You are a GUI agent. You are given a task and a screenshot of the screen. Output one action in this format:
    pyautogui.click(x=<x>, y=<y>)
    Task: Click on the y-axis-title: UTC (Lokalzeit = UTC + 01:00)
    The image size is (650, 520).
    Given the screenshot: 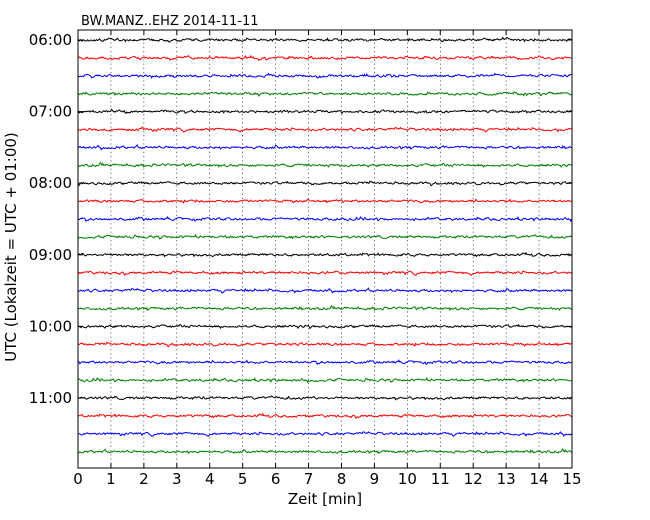 What is the action you would take?
    pyautogui.click(x=11, y=247)
    